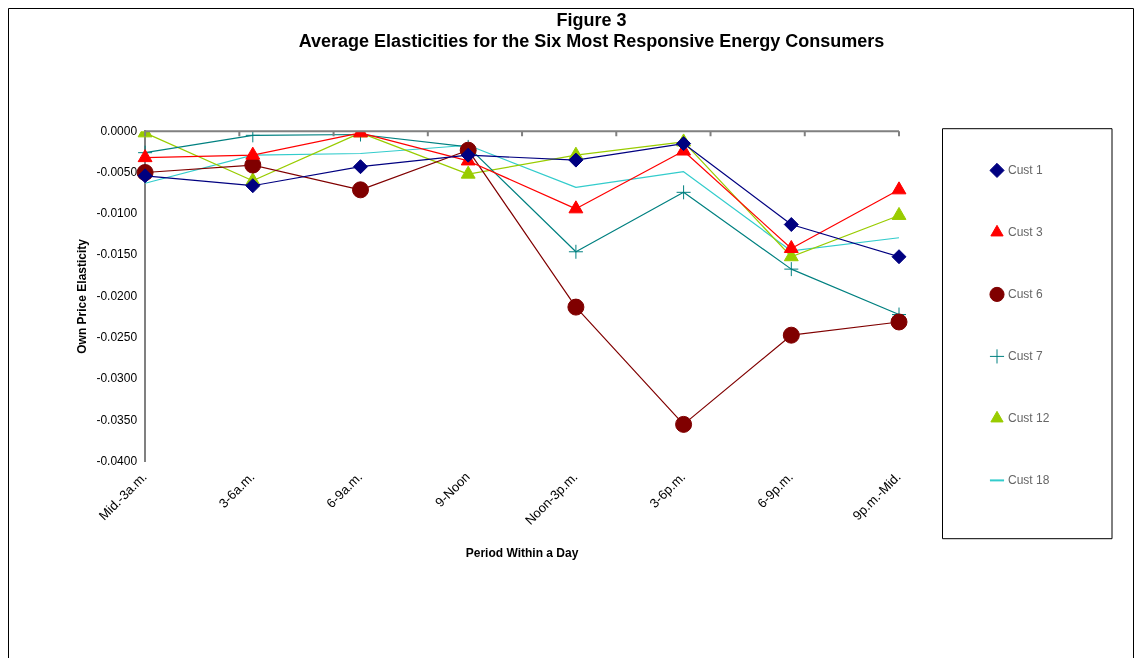 The height and width of the screenshot is (658, 1138). Describe the element at coordinates (81, 296) in the screenshot. I see `y-axis-title: Own Price Elasticity` at that location.